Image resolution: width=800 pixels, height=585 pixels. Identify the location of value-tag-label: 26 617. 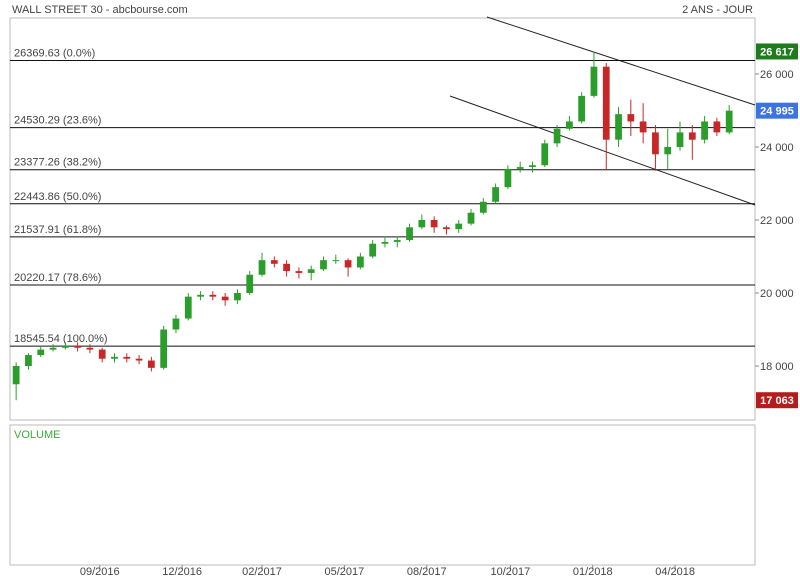
(777, 52).